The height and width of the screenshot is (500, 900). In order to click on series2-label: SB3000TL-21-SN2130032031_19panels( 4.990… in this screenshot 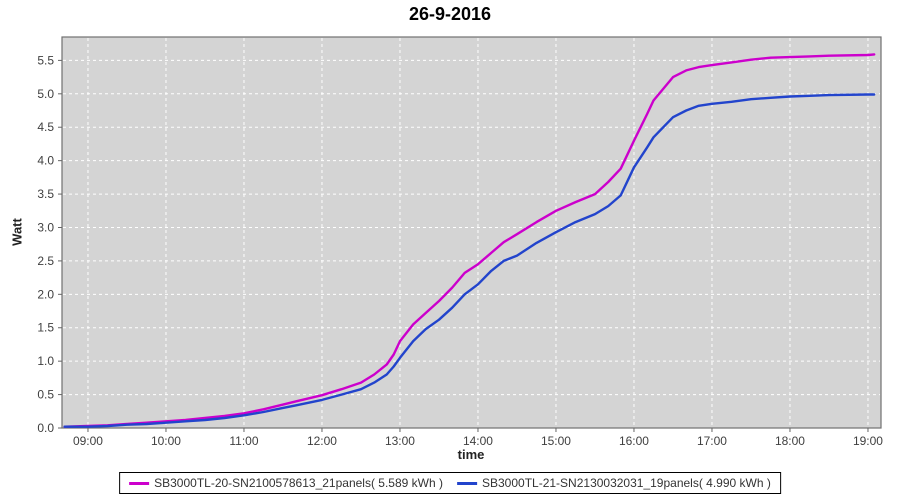, I will do `click(626, 483)`.